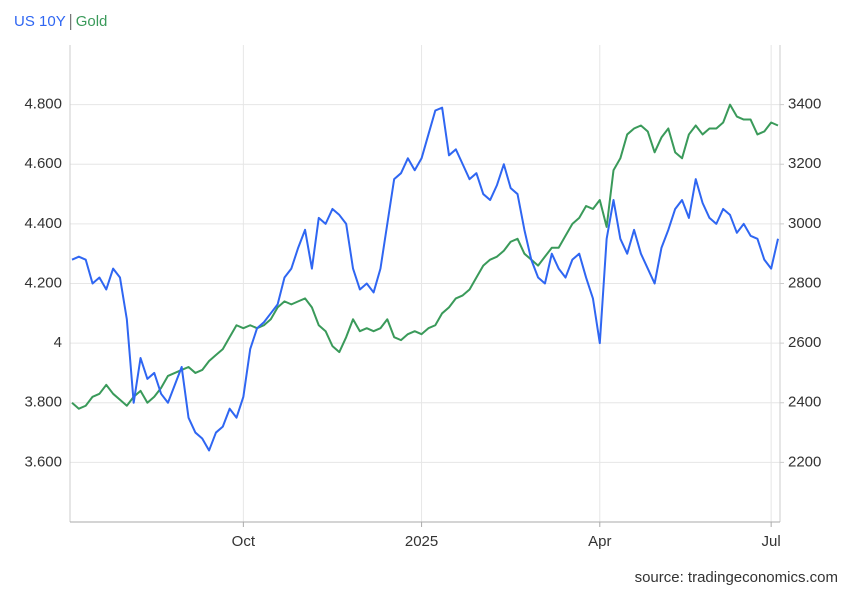 This screenshot has height=592, width=850. What do you see at coordinates (244, 541) in the screenshot?
I see `x-tick-label: Oct` at bounding box center [244, 541].